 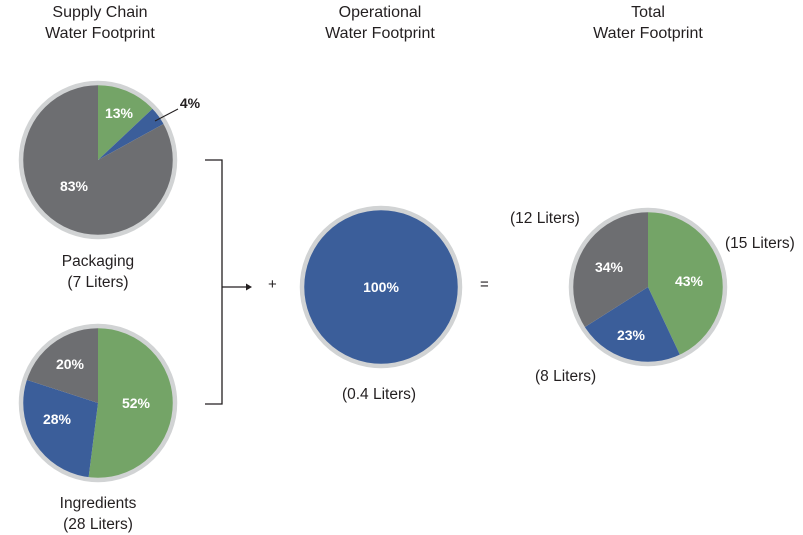 I want to click on ingredients-label-1: 28%, so click(x=57, y=419).